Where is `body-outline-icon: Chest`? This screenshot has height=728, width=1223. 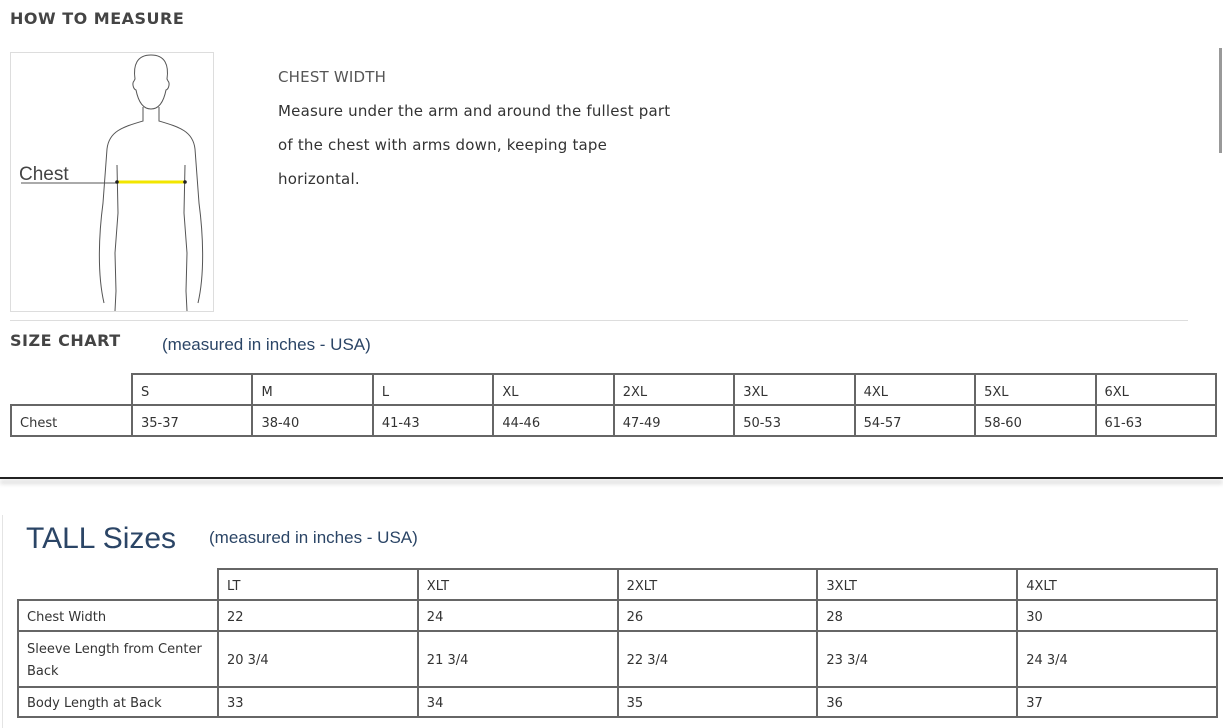
body-outline-icon: Chest is located at coordinates (111, 183).